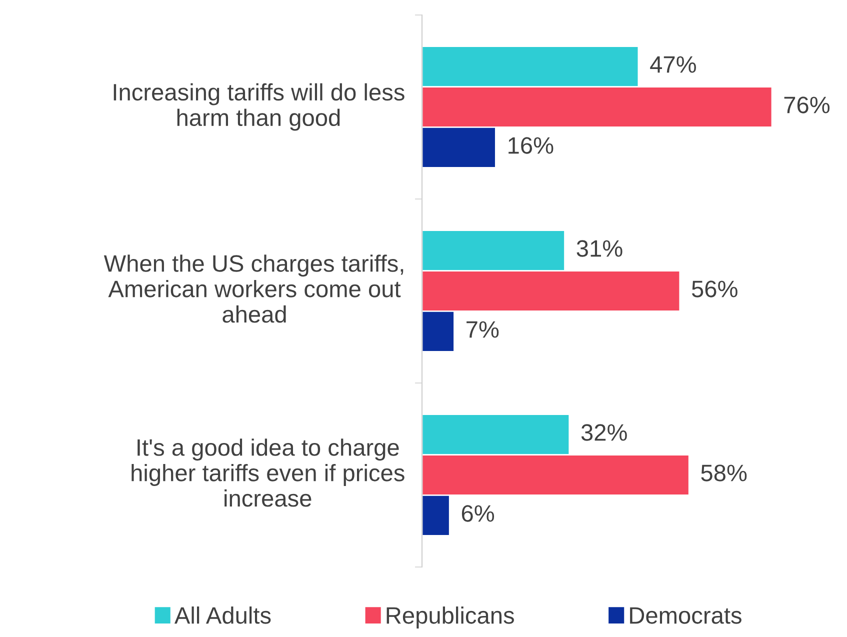 The image size is (847, 637). I want to click on legend-label: Democrats, so click(686, 615).